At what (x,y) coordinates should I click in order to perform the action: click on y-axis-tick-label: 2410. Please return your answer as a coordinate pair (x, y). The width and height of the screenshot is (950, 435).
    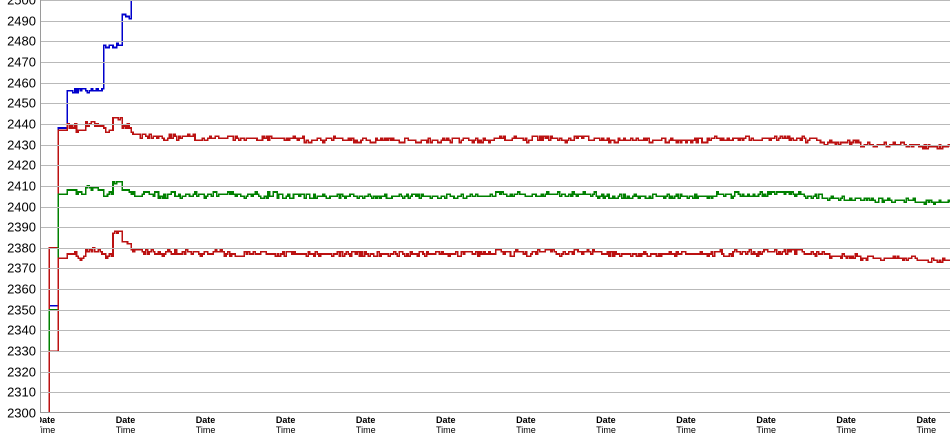
    Looking at the image, I should click on (21, 186).